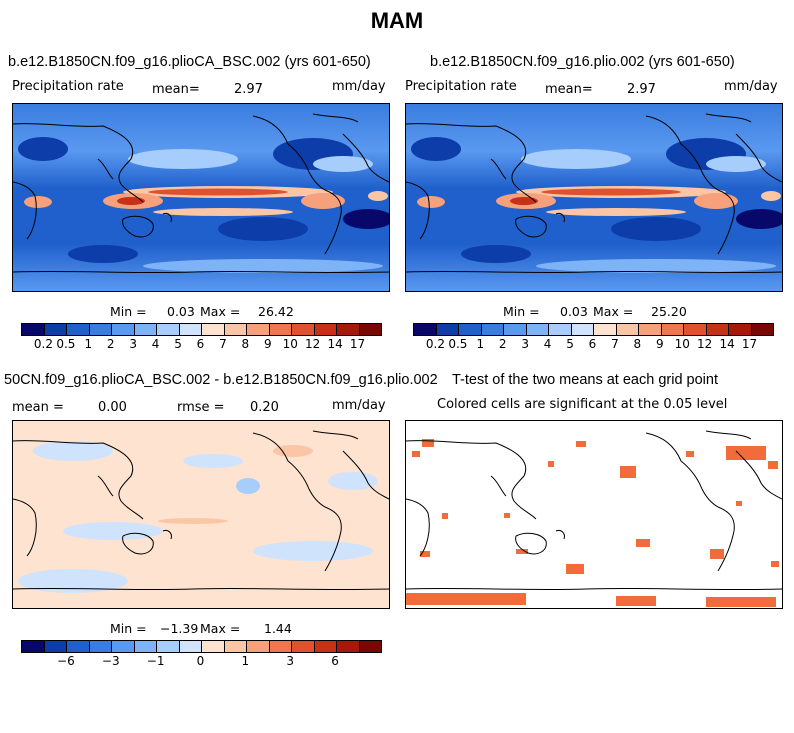  I want to click on panel2-min-value: 0.03, so click(574, 311).